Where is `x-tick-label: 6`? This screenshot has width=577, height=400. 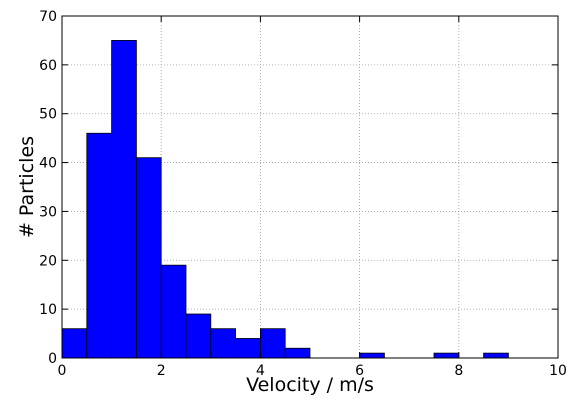
x-tick-label: 6 is located at coordinates (359, 371).